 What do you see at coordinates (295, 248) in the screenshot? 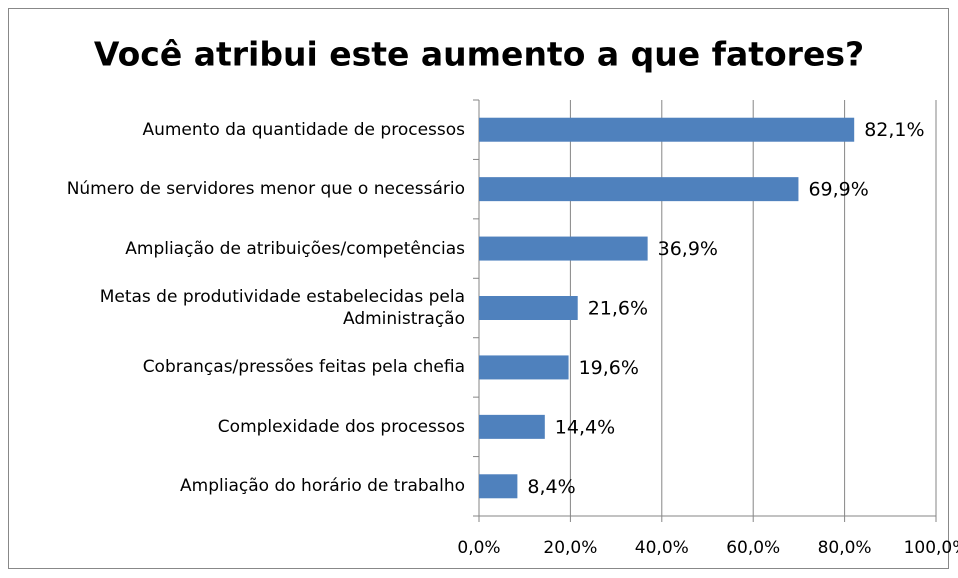
I see `y-tick-label: Ampliação de atribuições/competências` at bounding box center [295, 248].